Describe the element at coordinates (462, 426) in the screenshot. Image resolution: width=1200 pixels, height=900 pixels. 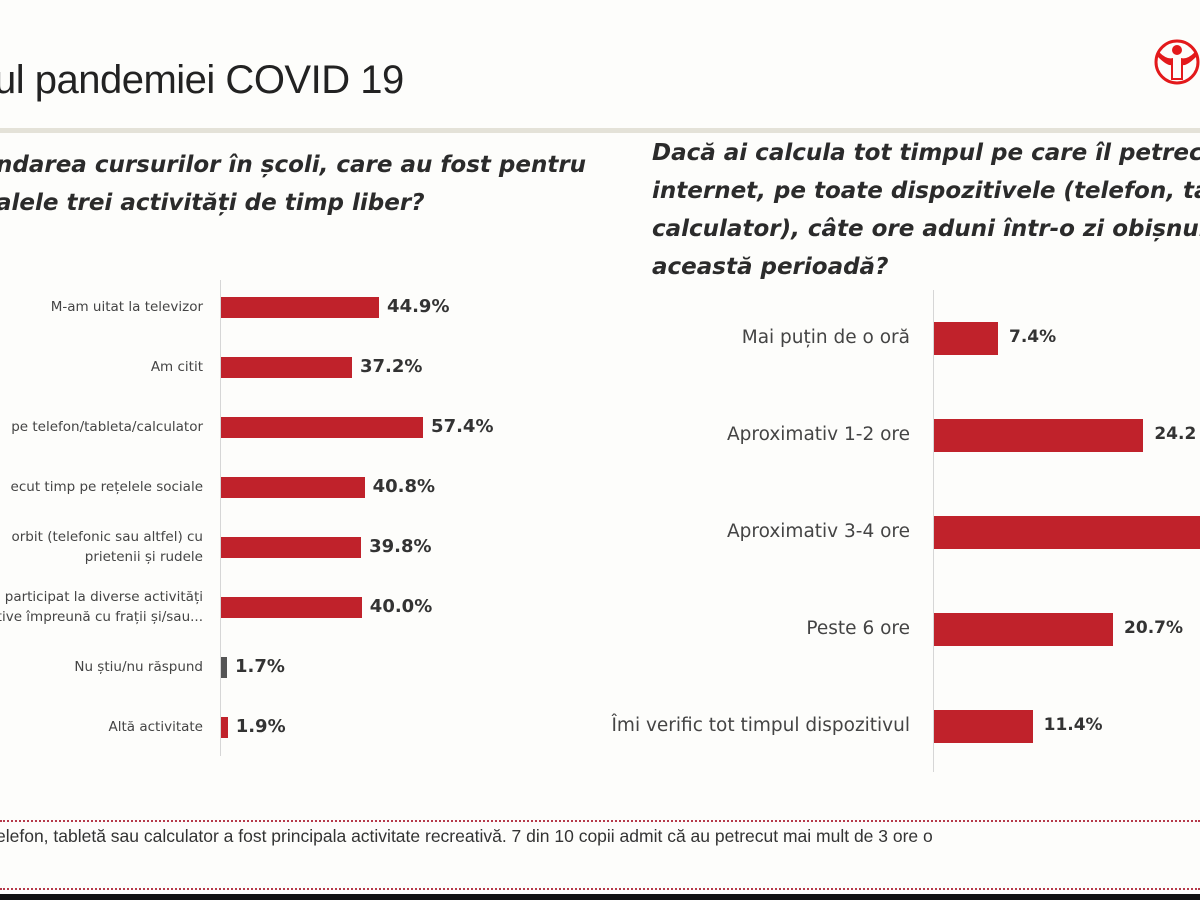
I see `data-label: 57.4%` at that location.